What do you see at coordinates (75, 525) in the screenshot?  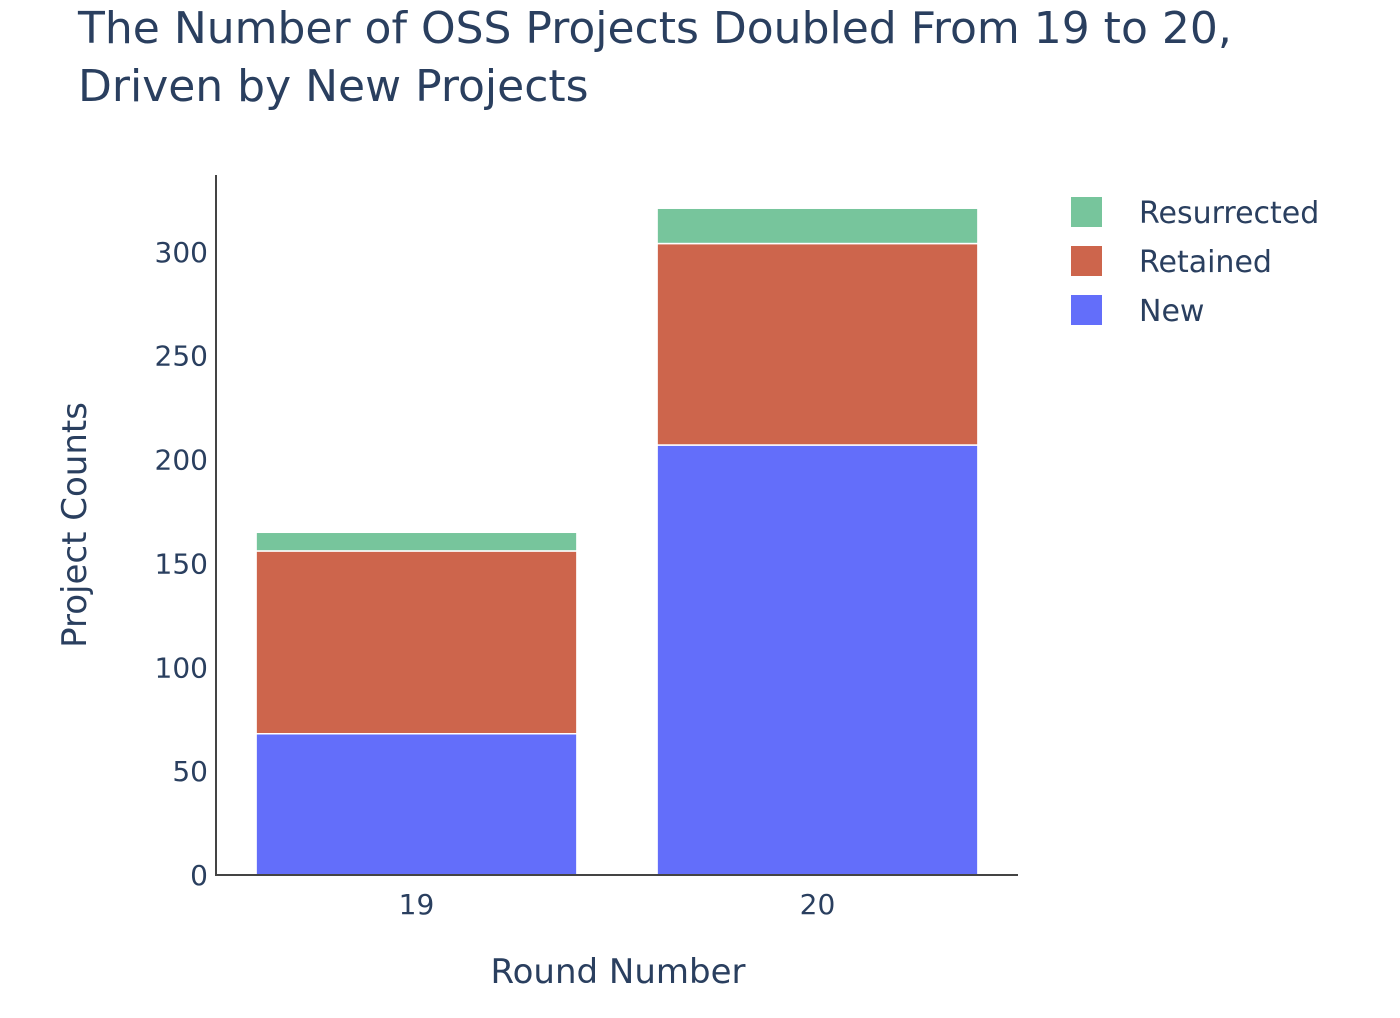 I see `y-axis-title: Project Counts` at bounding box center [75, 525].